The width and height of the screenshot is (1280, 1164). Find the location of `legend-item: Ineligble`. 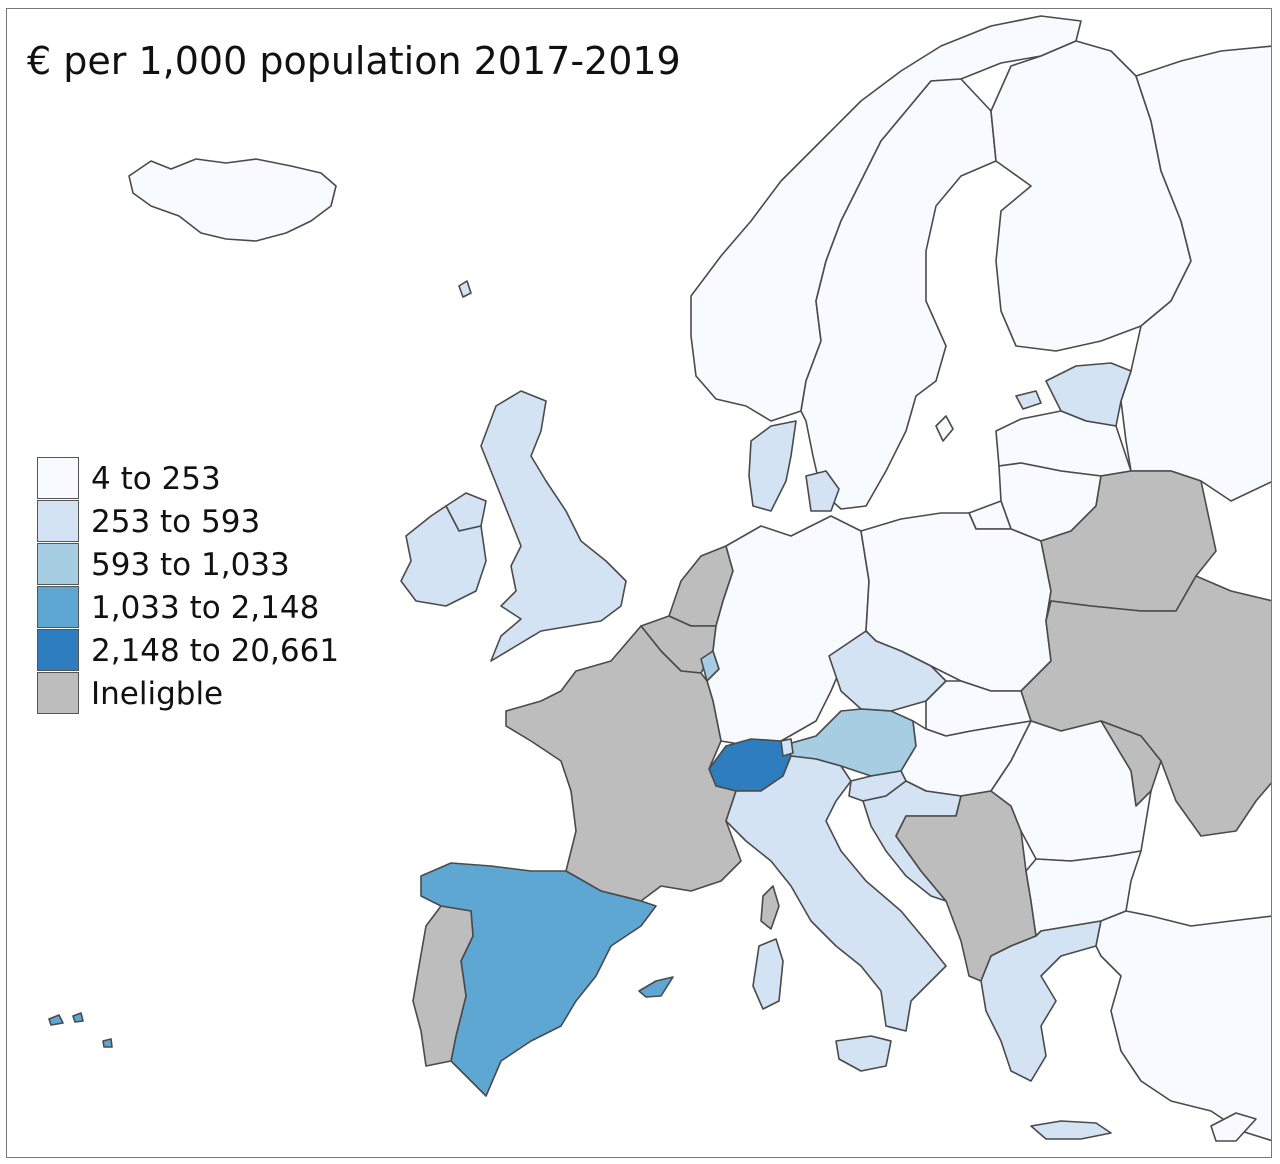

legend-item: Ineligble is located at coordinates (188, 693).